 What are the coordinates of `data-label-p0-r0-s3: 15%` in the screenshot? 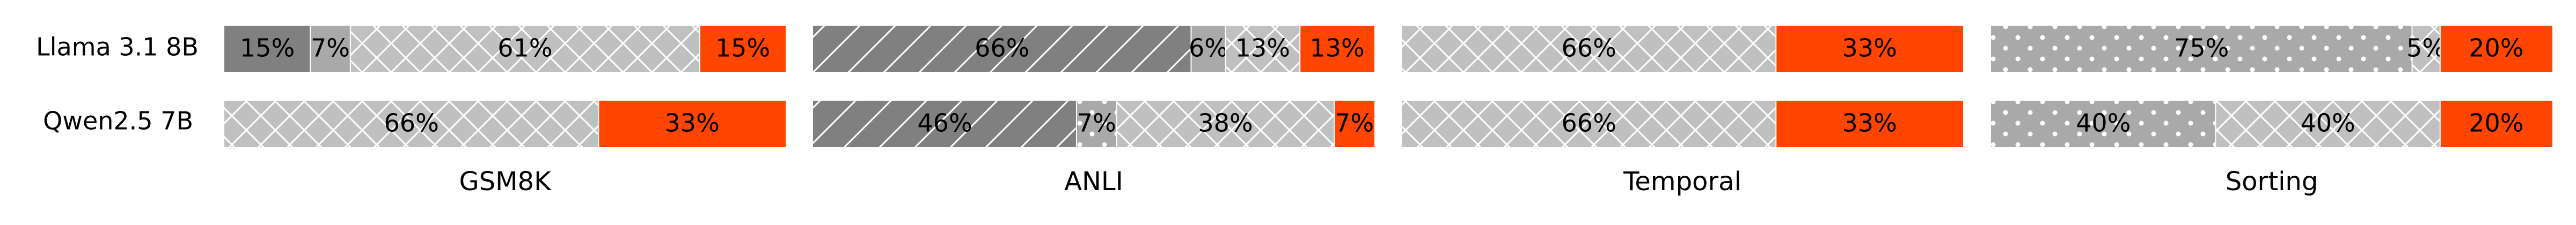 It's located at (742, 48).